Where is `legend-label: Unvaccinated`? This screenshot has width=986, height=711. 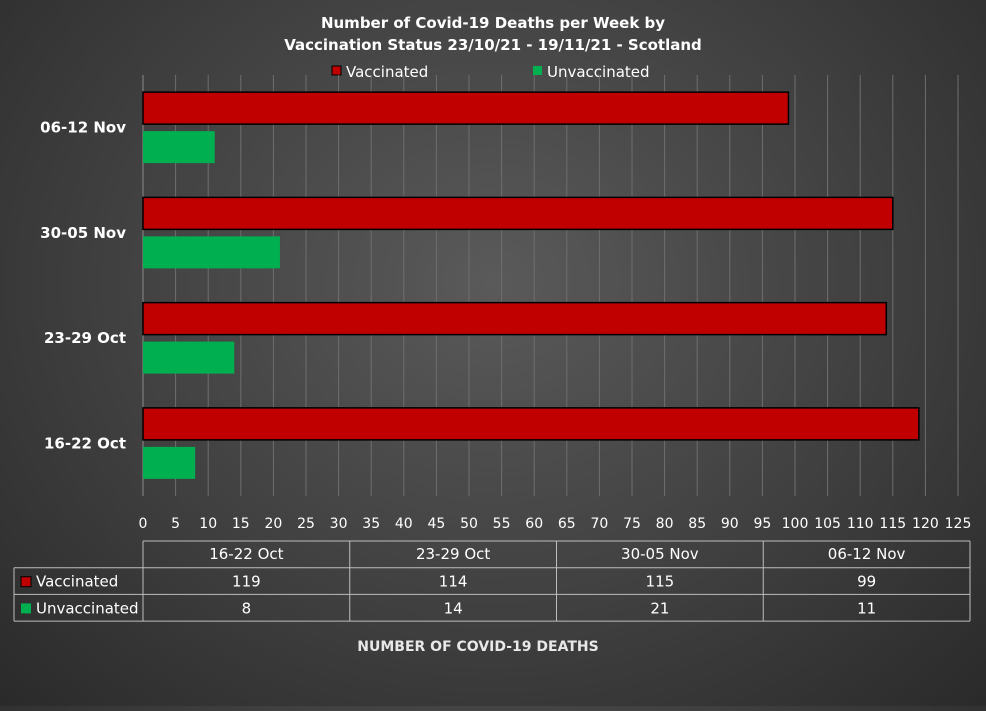 legend-label: Unvaccinated is located at coordinates (598, 72).